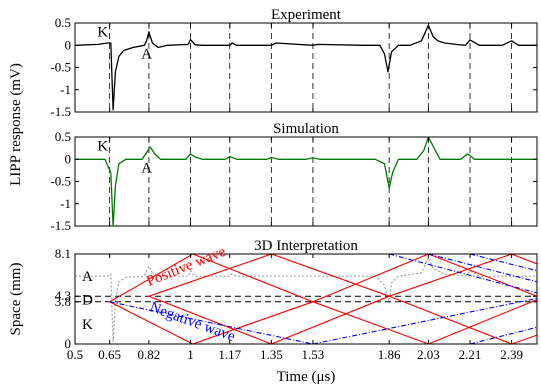 Image resolution: width=541 pixels, height=387 pixels. What do you see at coordinates (87, 325) in the screenshot?
I see `region-label: K` at bounding box center [87, 325].